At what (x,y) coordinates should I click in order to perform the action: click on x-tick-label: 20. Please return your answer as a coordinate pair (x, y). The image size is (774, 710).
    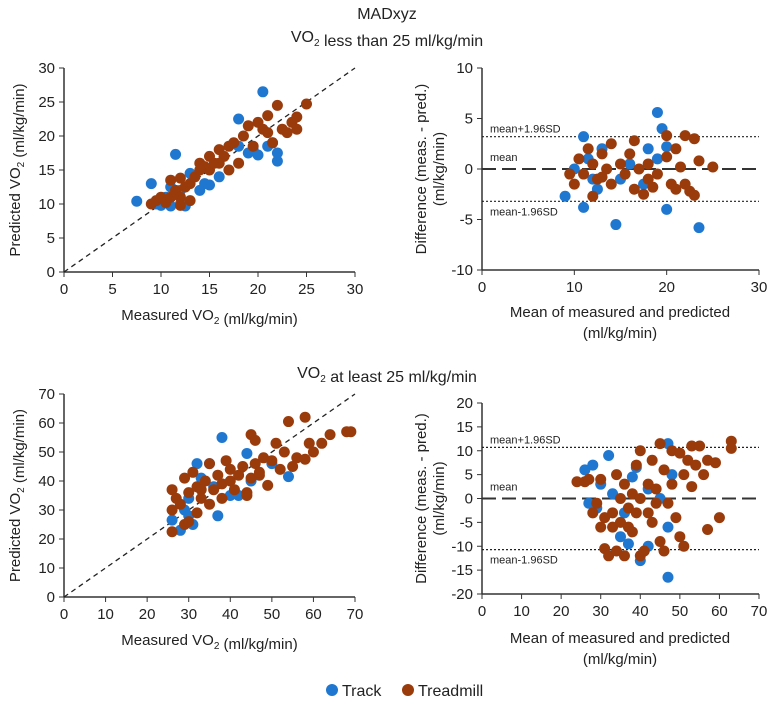
    Looking at the image, I should click on (147, 614).